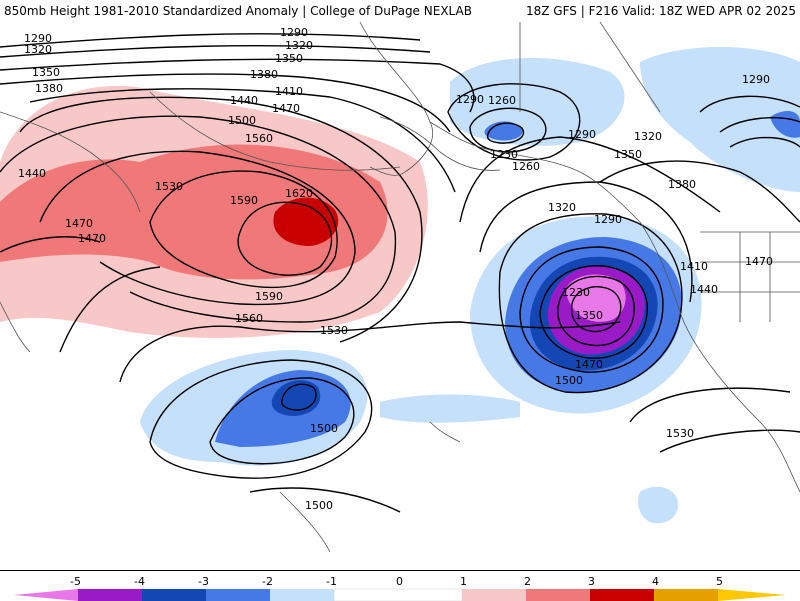  What do you see at coordinates (686, 595) in the screenshot?
I see `legend-swatch-pos4` at bounding box center [686, 595].